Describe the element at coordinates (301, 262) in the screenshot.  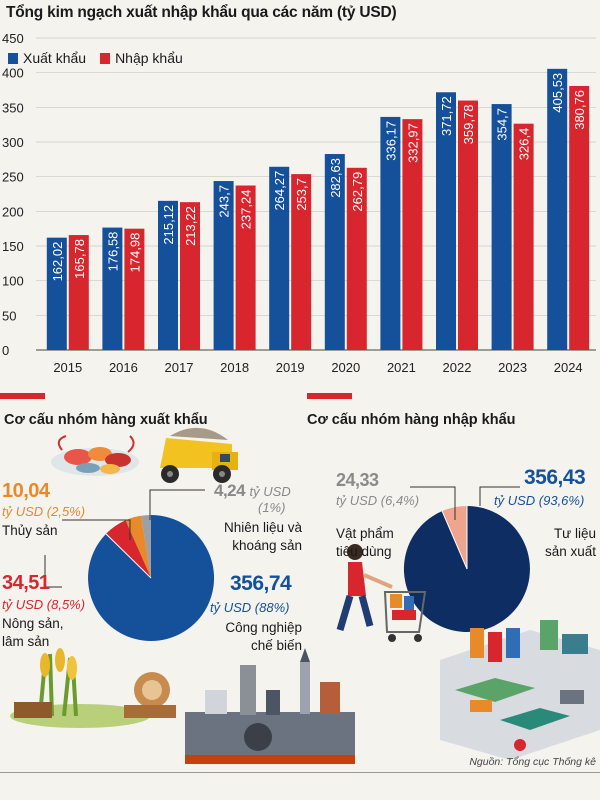
I see `bar-import-2019` at that location.